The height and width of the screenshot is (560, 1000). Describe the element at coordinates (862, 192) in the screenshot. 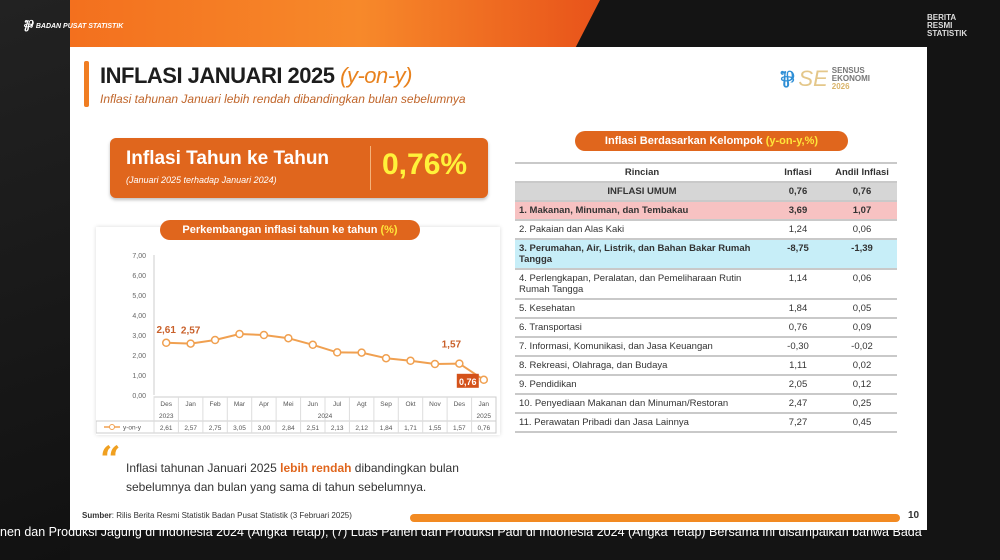

I see `row-andil: 0,76` at that location.